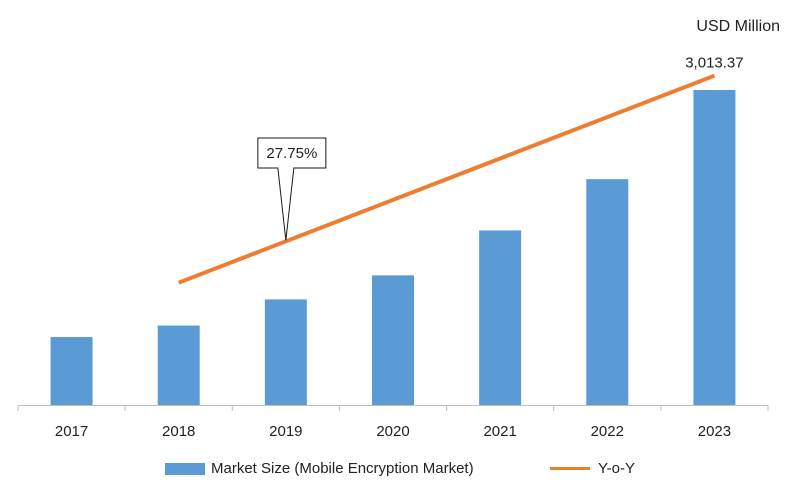 The height and width of the screenshot is (504, 800). I want to click on legend-item-yoy: Y-o-Y, so click(592, 468).